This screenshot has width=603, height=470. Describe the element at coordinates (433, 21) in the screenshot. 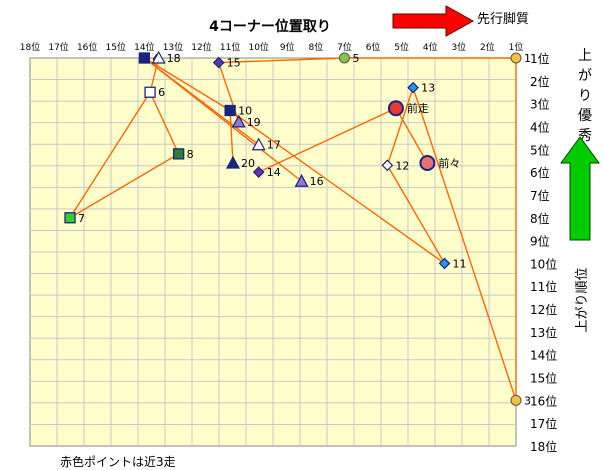

I see `leading-arrow-icon` at that location.